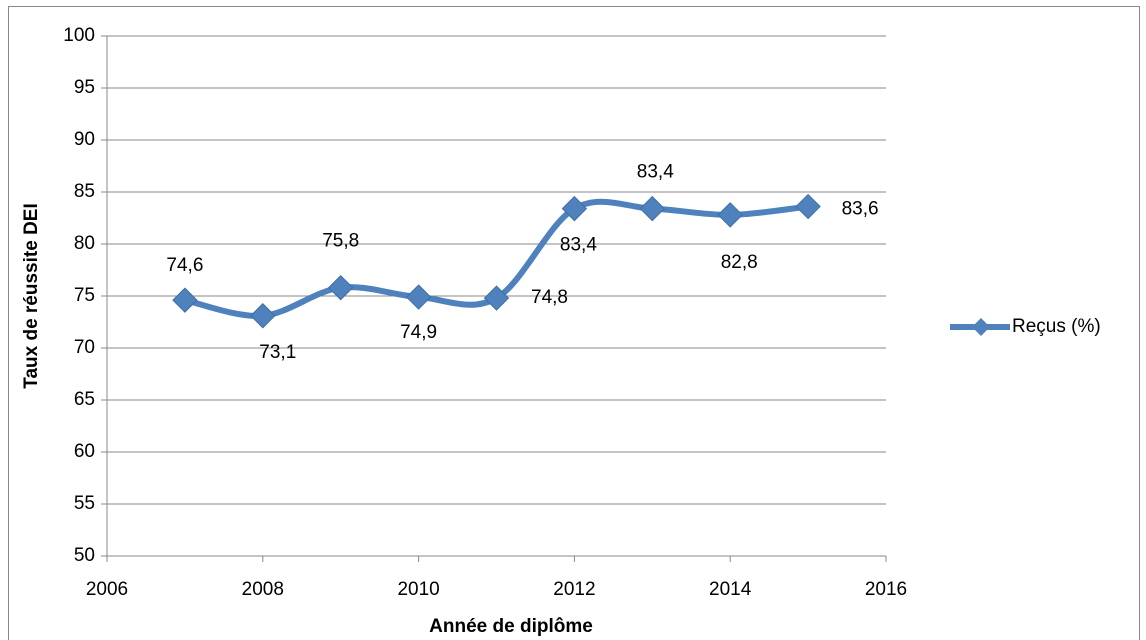 This screenshot has height=640, width=1146. Describe the element at coordinates (860, 209) in the screenshot. I see `data-label: 83,6` at that location.